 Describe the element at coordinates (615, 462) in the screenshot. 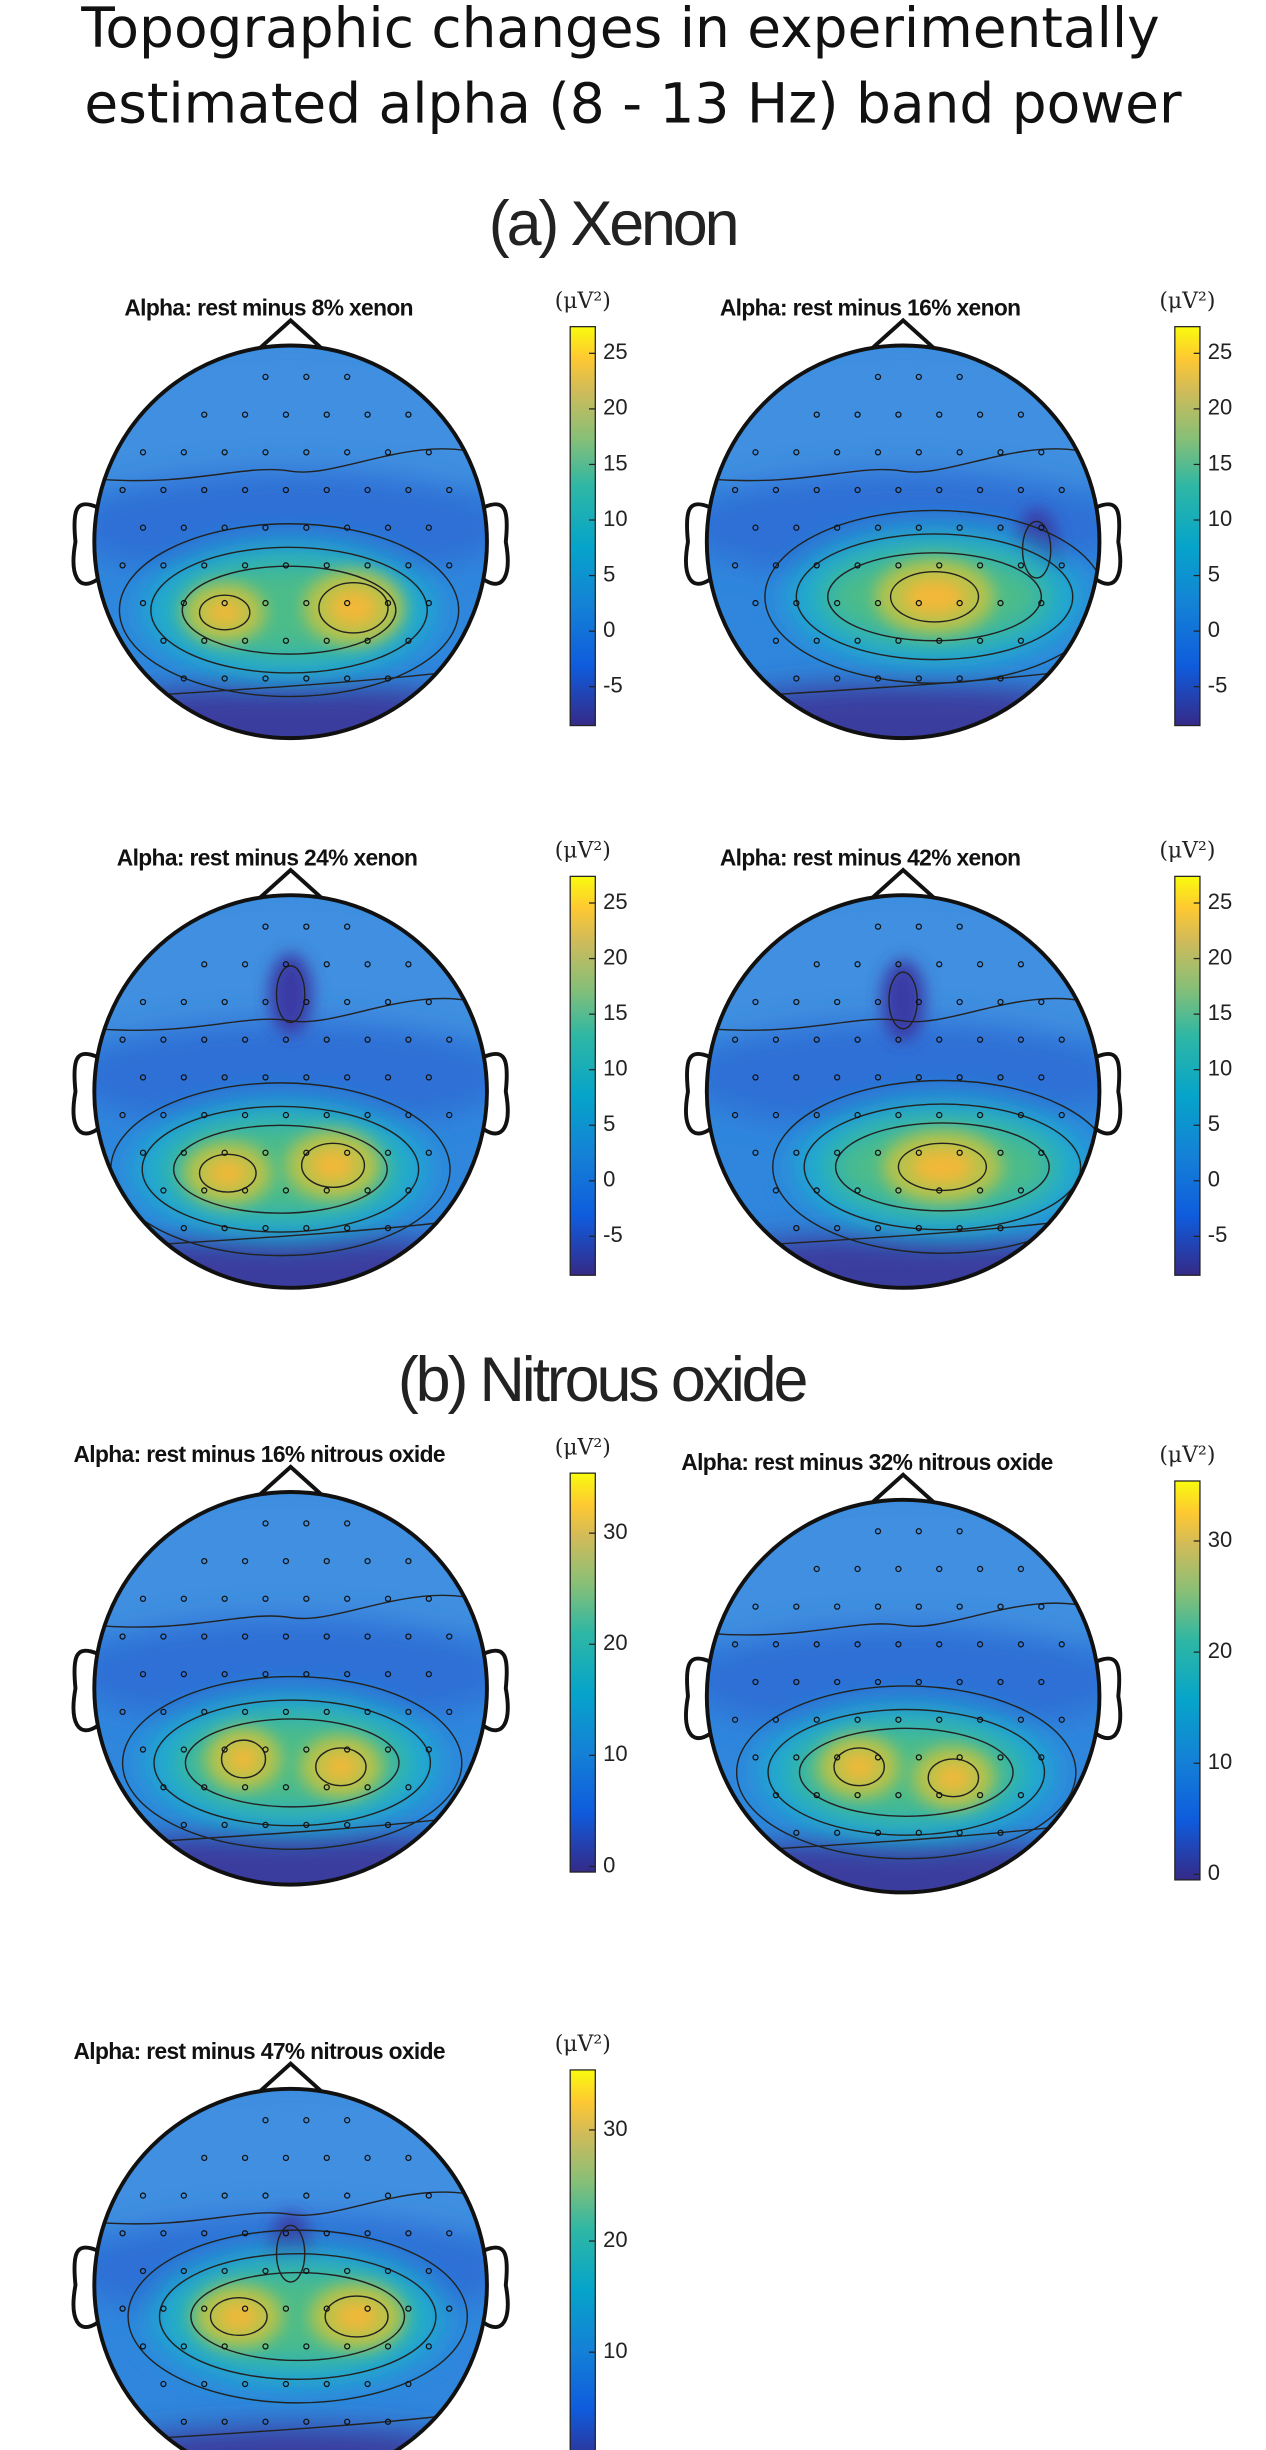

I see `colorbar-tick-label: 15` at that location.